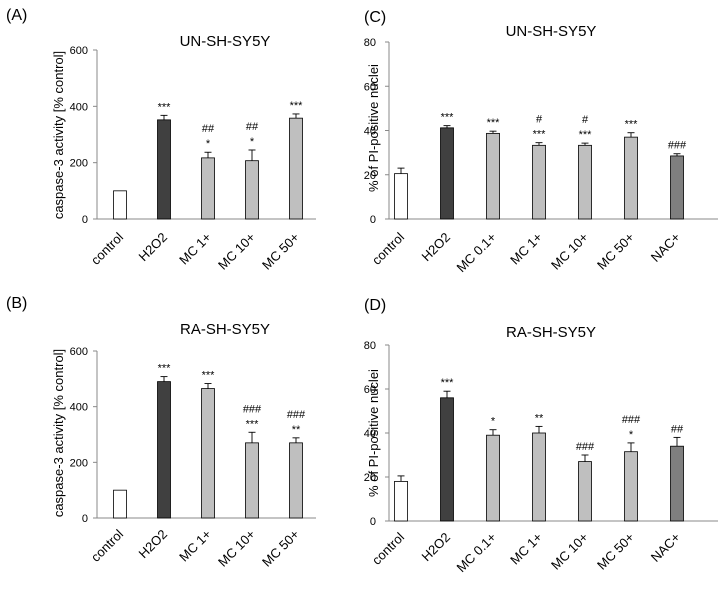  I want to click on panel-label: (A), so click(16, 15).